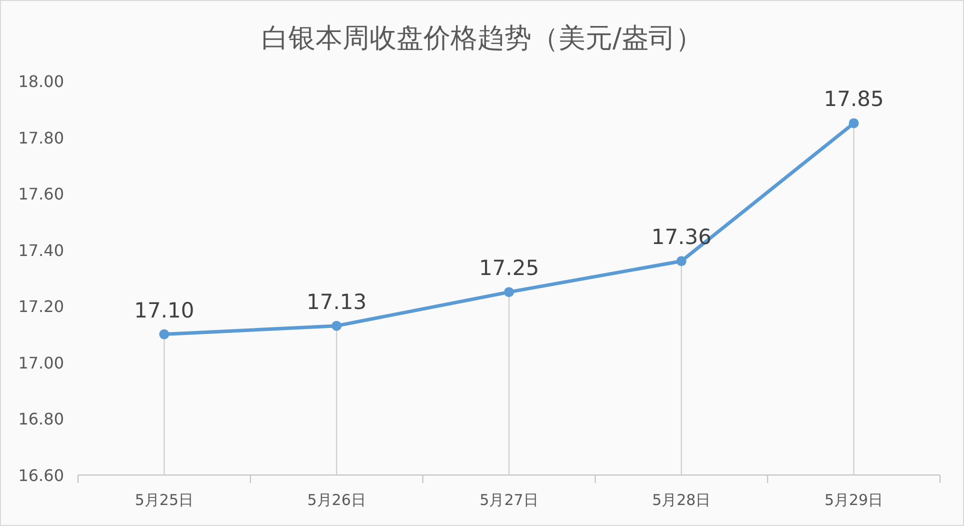 The width and height of the screenshot is (964, 526). What do you see at coordinates (336, 302) in the screenshot?
I see `data-label: 17.13` at bounding box center [336, 302].